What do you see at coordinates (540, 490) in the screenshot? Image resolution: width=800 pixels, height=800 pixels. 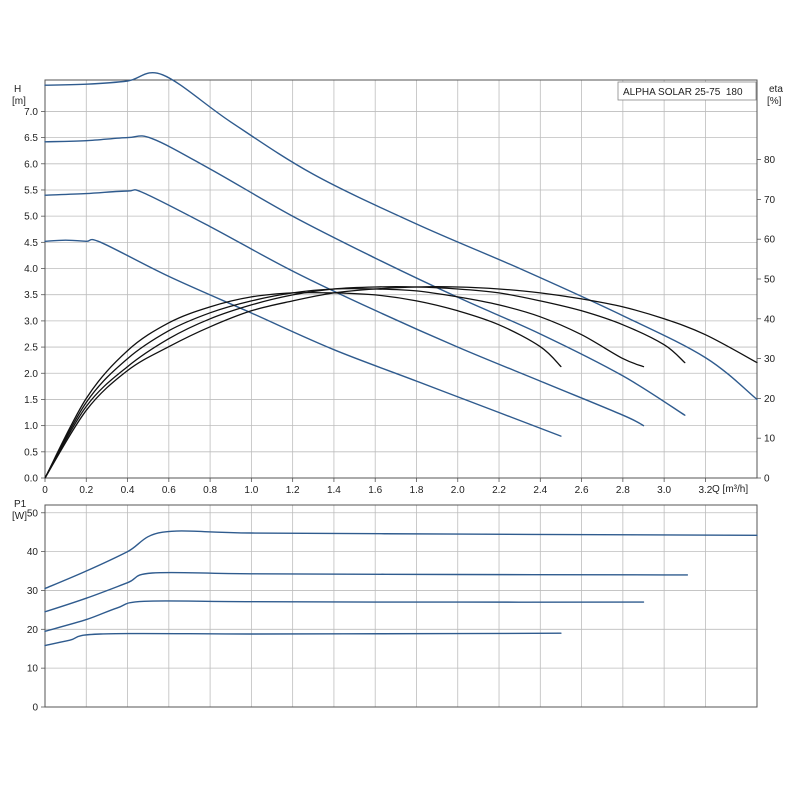 I see `x-tick-label: 2.4` at bounding box center [540, 490].